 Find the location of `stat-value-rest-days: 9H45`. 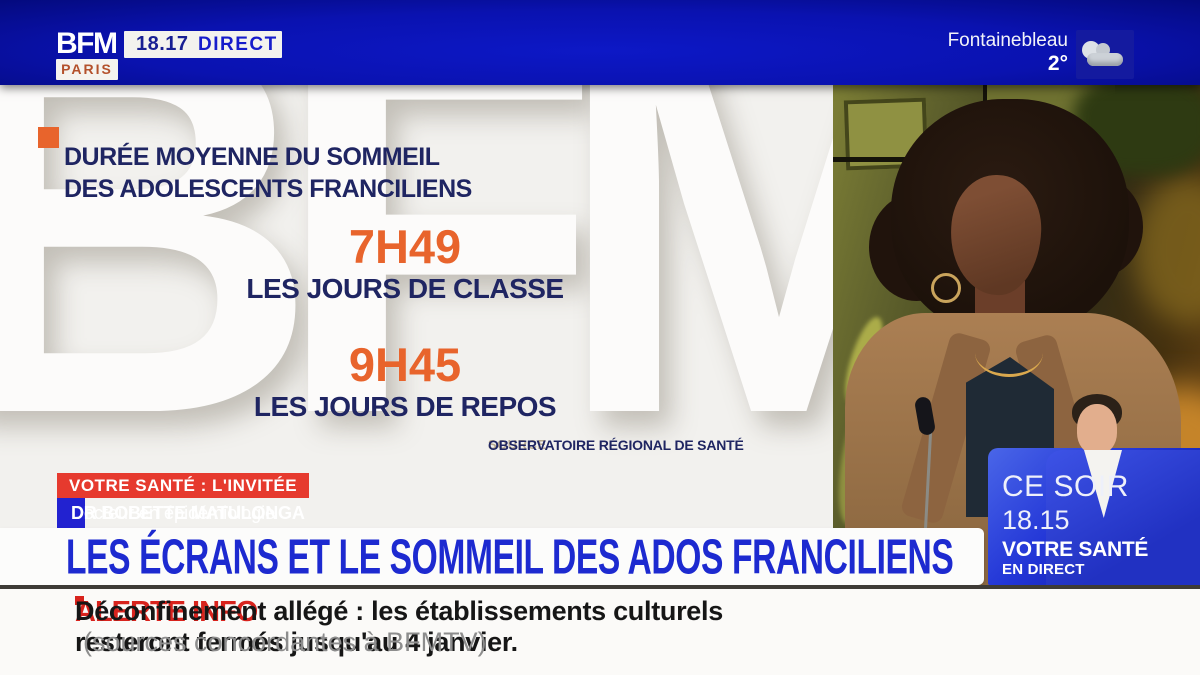

stat-value-rest-days: 9H45 is located at coordinates (405, 364).